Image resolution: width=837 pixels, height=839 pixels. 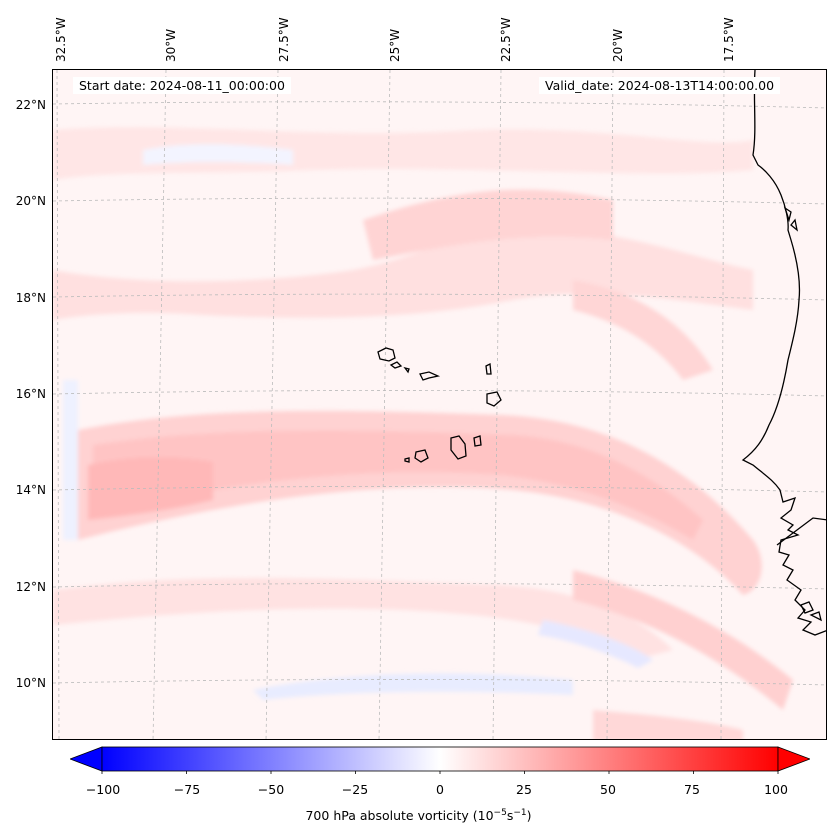 What do you see at coordinates (776, 789) in the screenshot?
I see `colorbar-tick-100: 100` at bounding box center [776, 789].